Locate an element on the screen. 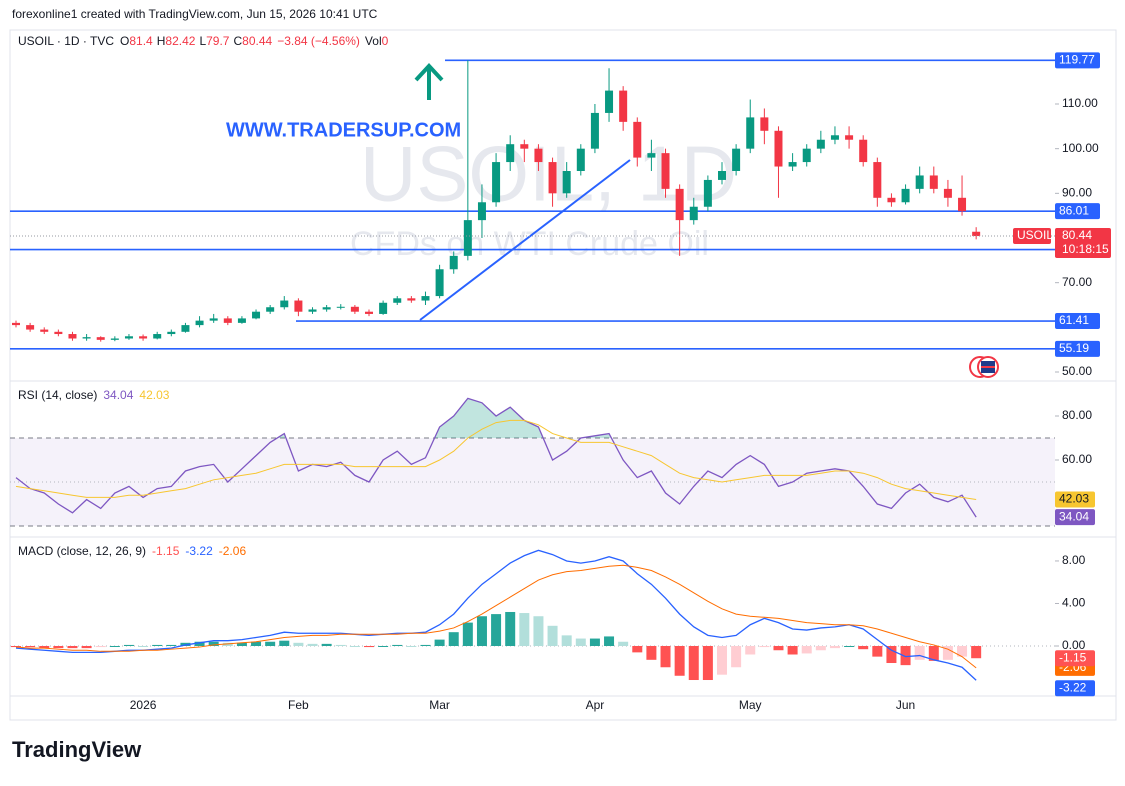 The image size is (1125, 786). legend-change: −3.84 (−4.56%) is located at coordinates (318, 41).